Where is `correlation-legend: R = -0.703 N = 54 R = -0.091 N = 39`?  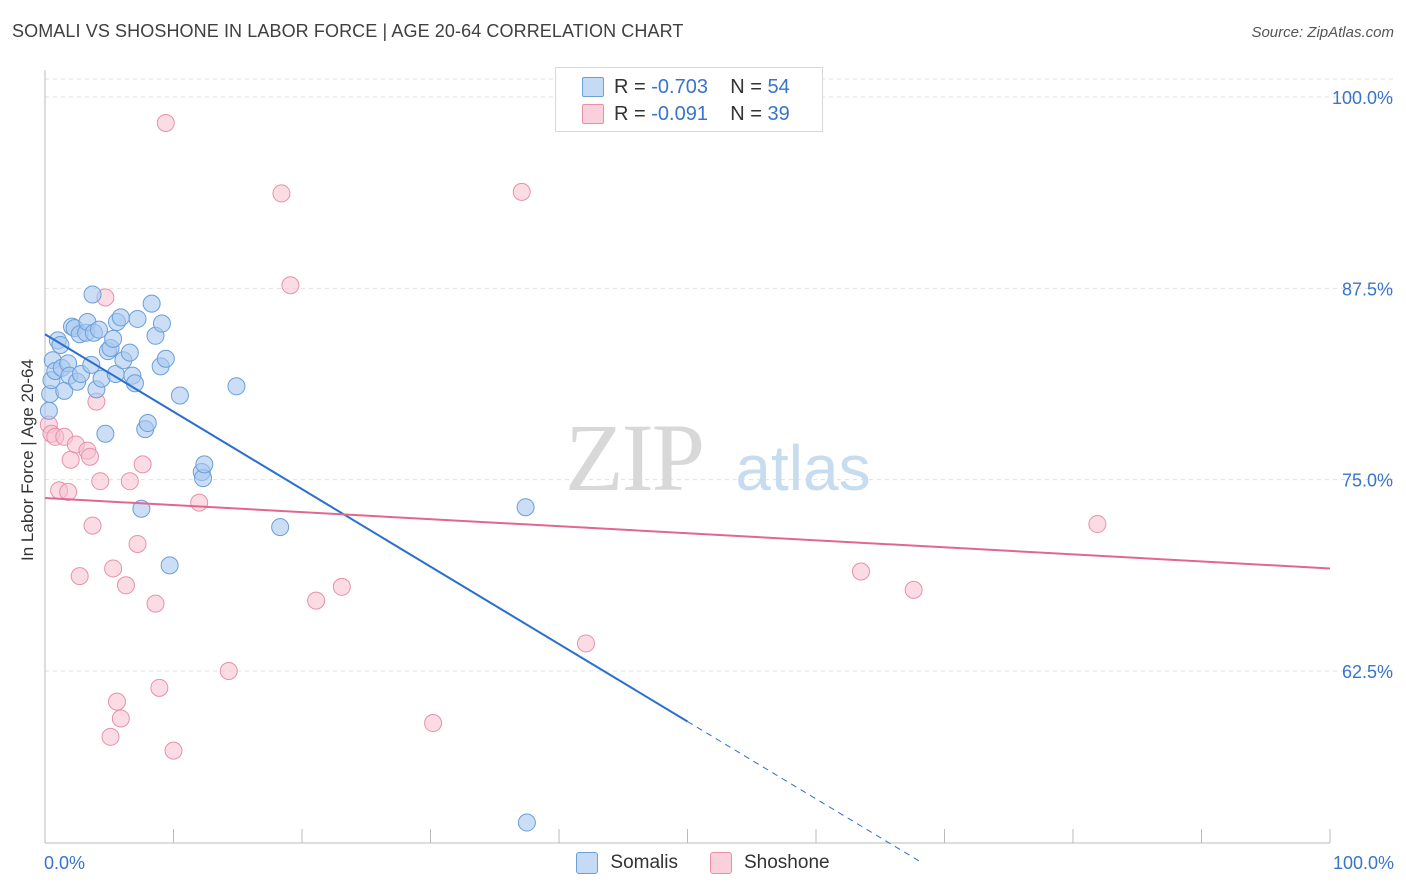 correlation-legend: R = -0.703 N = 54 R = -0.091 N = 39 is located at coordinates (689, 99).